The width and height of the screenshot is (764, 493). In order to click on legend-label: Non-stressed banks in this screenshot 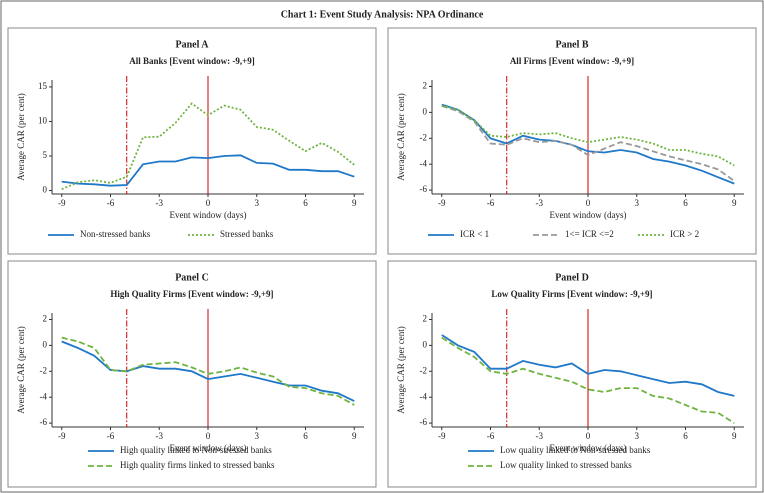, I will do `click(115, 234)`.